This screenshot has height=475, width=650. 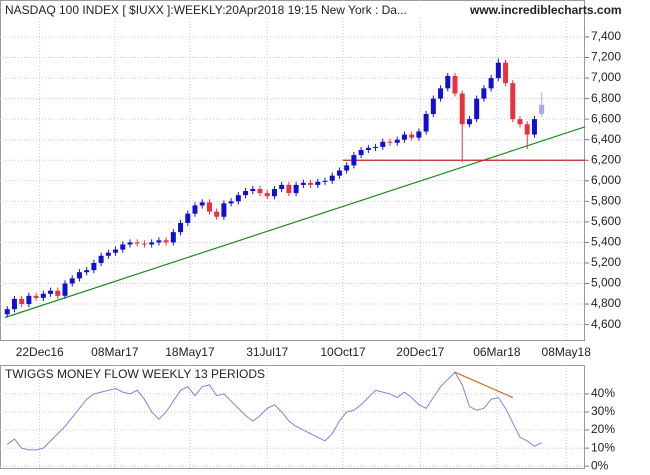 What do you see at coordinates (606, 262) in the screenshot?
I see `y-tick-label: 5,200` at bounding box center [606, 262].